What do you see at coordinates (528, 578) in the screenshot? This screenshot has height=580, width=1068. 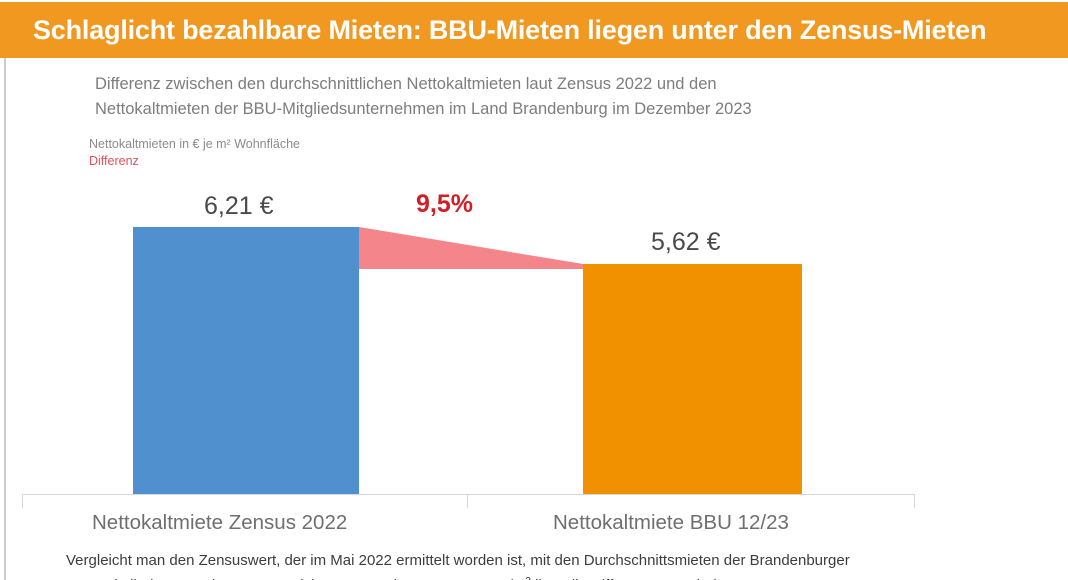 I see `footnote-superscript: 2` at bounding box center [528, 578].